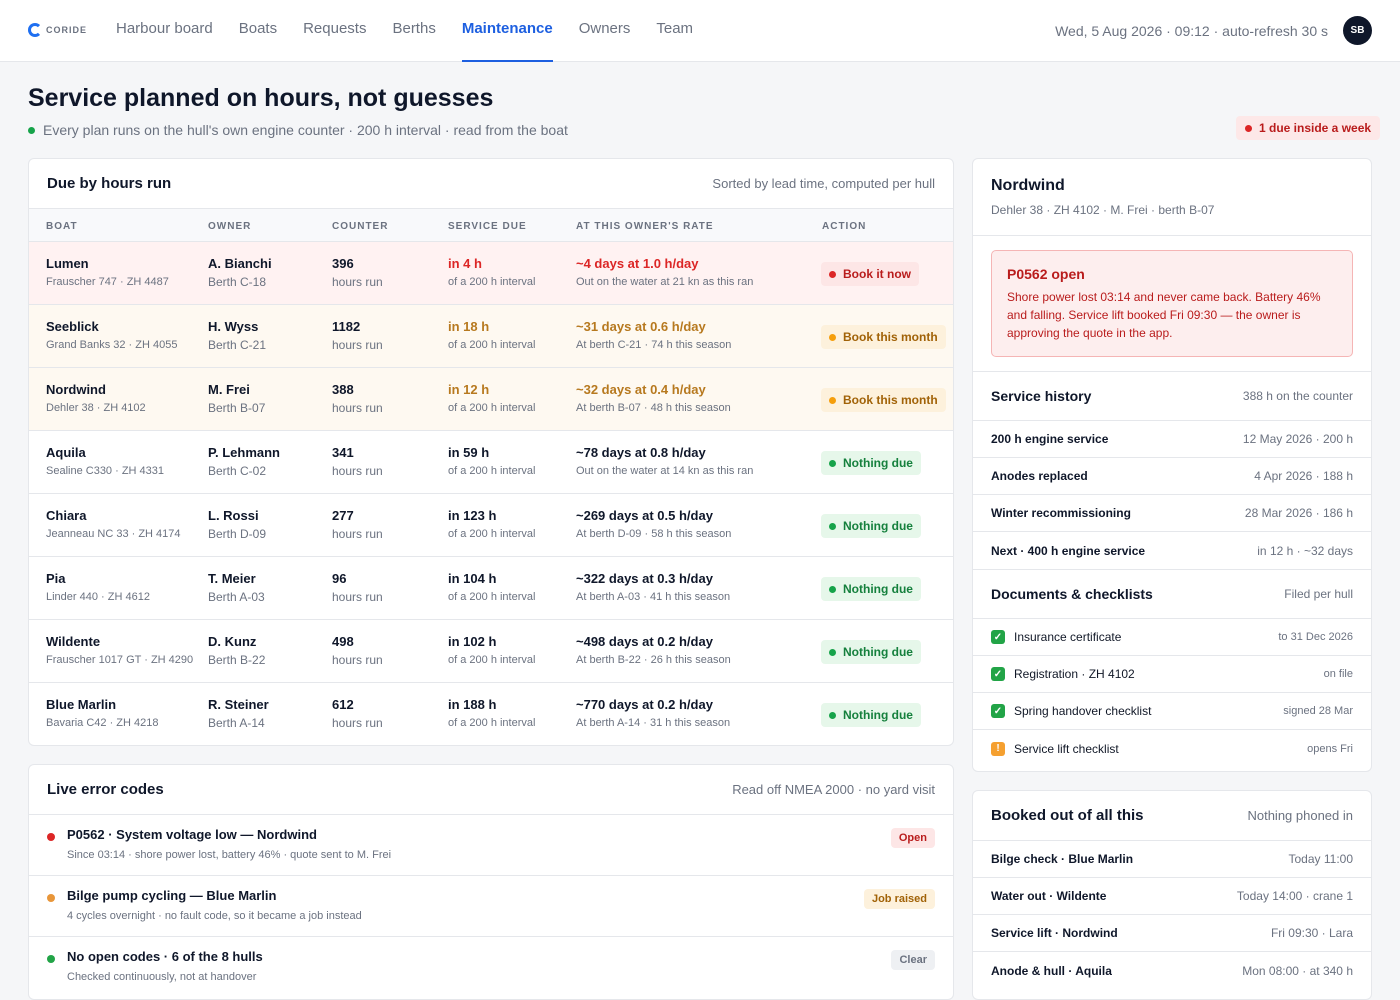  What do you see at coordinates (913, 960) in the screenshot?
I see `error-status-tag: Clear` at bounding box center [913, 960].